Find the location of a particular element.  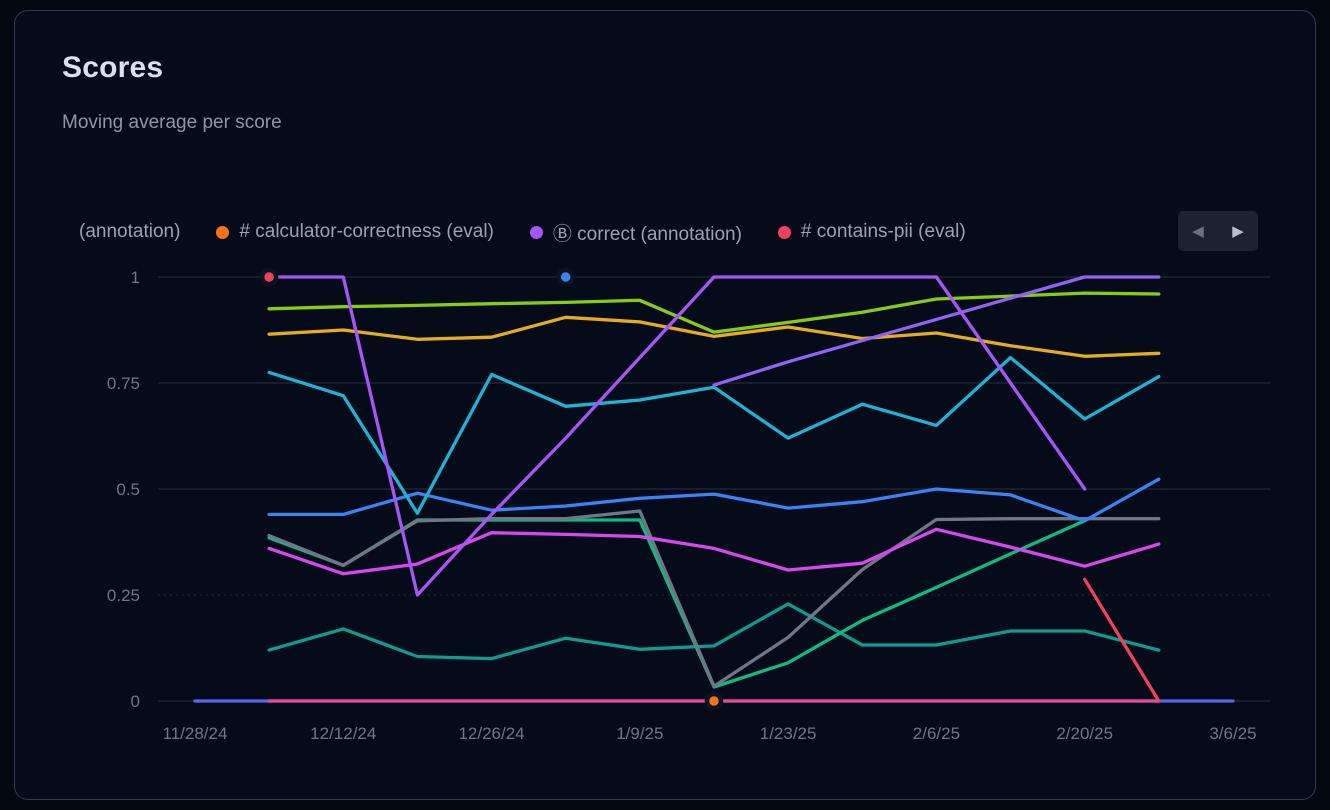

legend-pager: ◀ ▶ is located at coordinates (1218, 231).